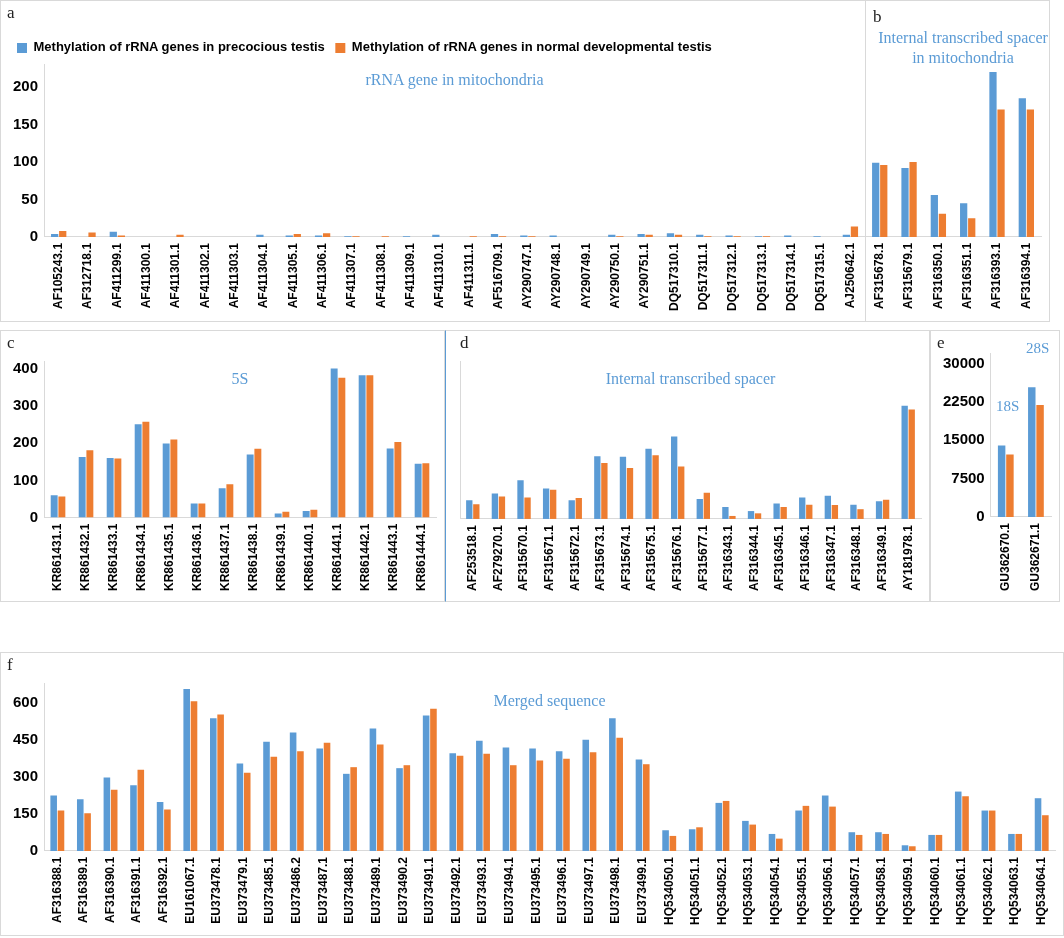  What do you see at coordinates (163, 889) in the screenshot?
I see `x-tick-label: AF316392.1` at bounding box center [163, 889].